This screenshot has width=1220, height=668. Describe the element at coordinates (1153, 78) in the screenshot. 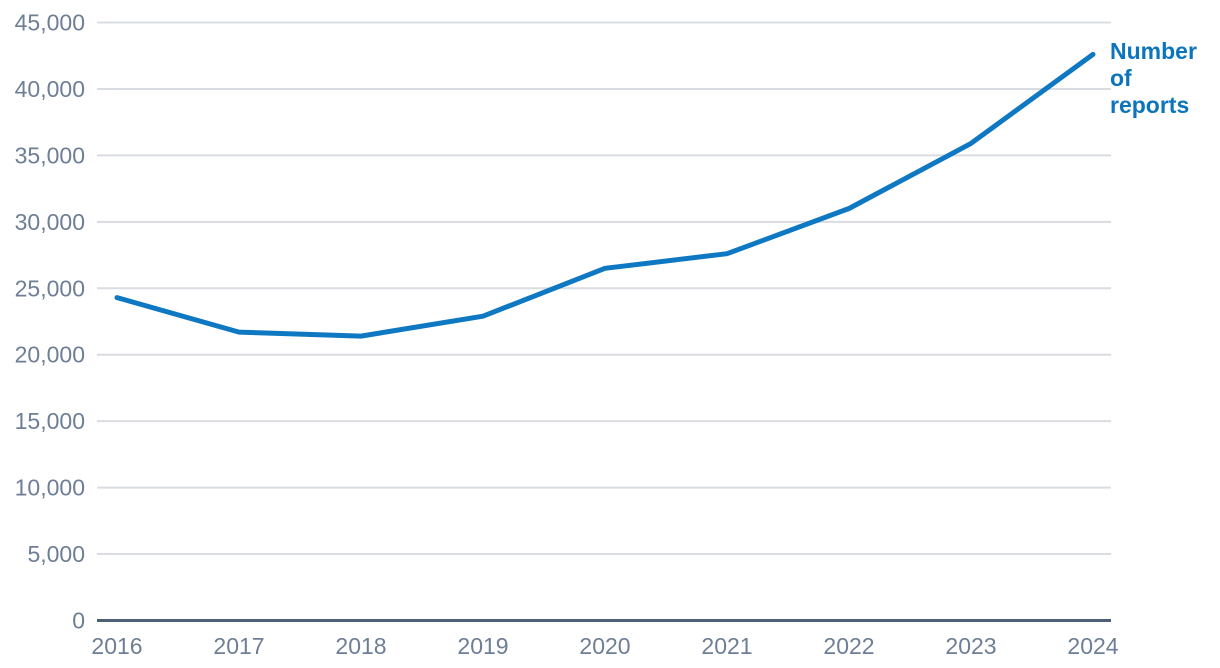

I see `series-label: Number of reports` at that location.